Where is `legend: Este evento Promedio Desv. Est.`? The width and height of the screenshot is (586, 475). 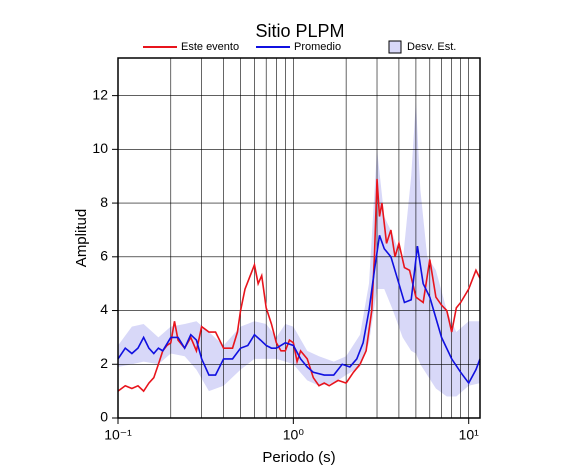 legend: Este evento Promedio Desv. Est. is located at coordinates (299, 47).